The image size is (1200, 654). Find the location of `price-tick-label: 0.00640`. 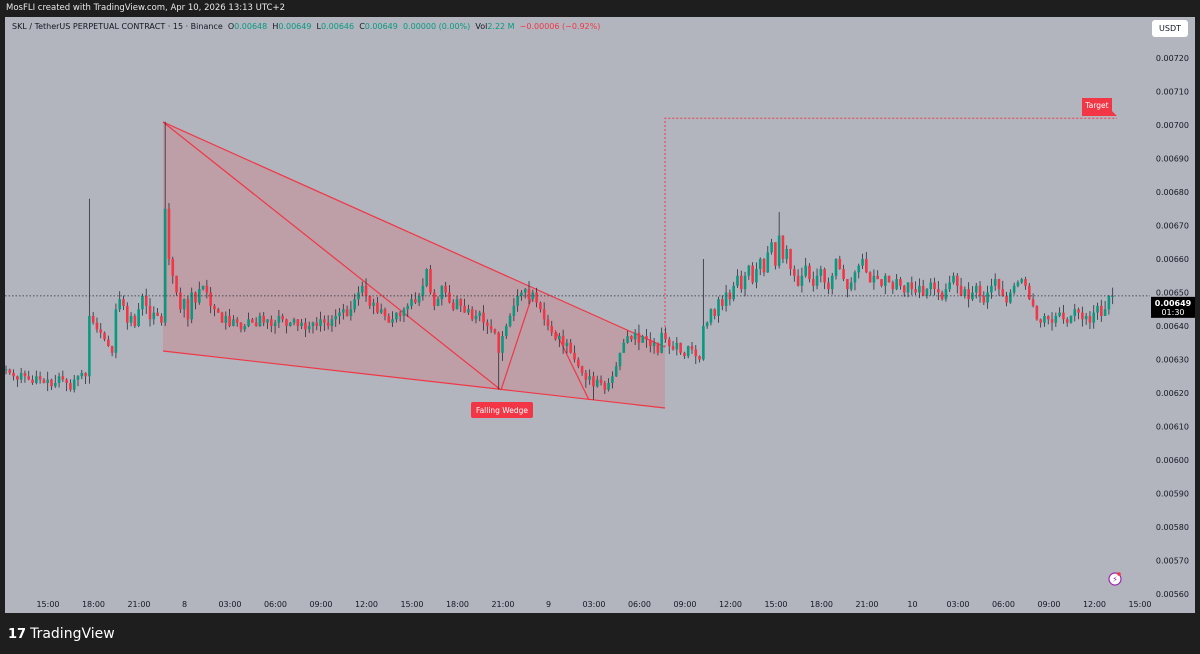

price-tick-label: 0.00640 is located at coordinates (1172, 326).